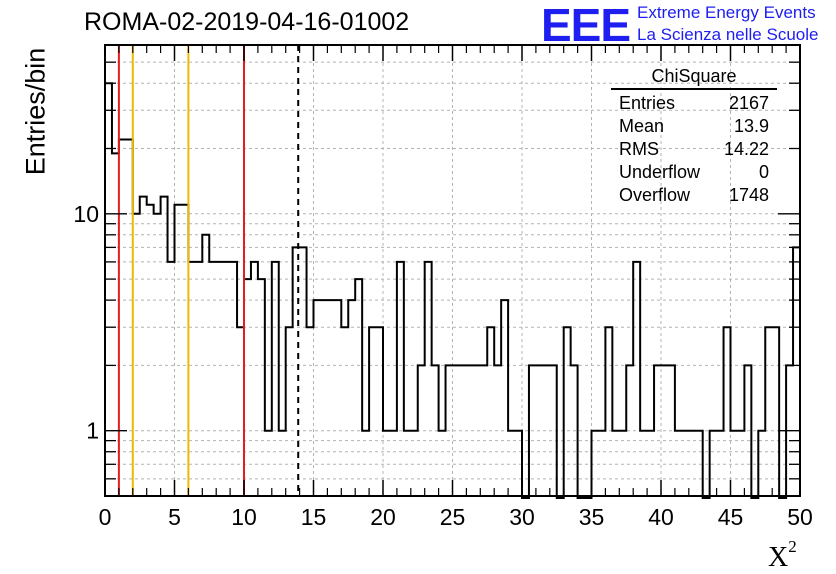  What do you see at coordinates (592, 517) in the screenshot?
I see `x-tick-label: 35` at bounding box center [592, 517].